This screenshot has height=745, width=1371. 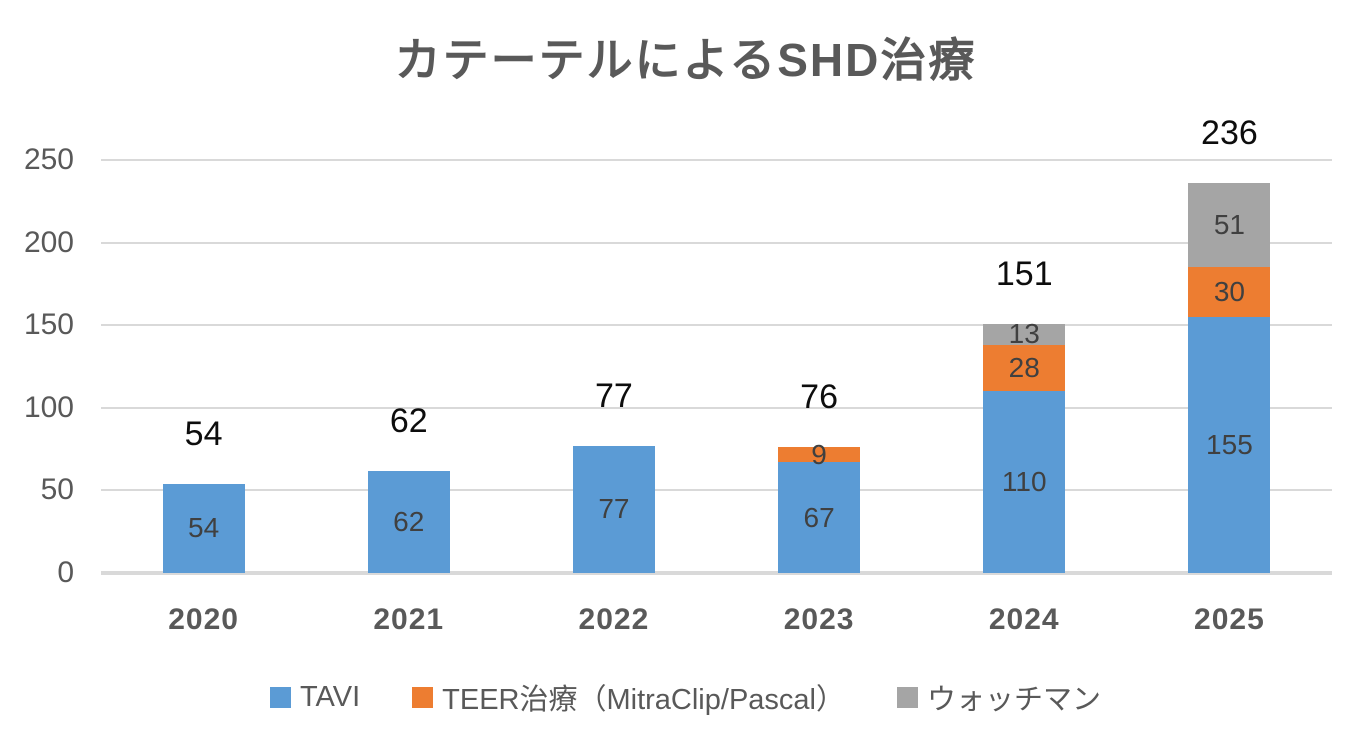 What do you see at coordinates (48, 242) in the screenshot?
I see `y-axis-tick-label: 200` at bounding box center [48, 242].